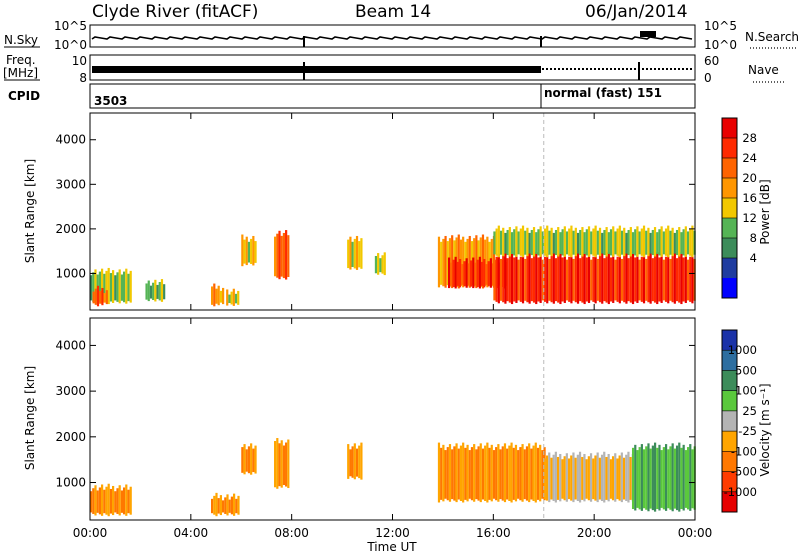 This screenshot has width=800, height=558. Describe the element at coordinates (746, 370) in the screenshot. I see `colorbar-tick-label: 500` at that location.